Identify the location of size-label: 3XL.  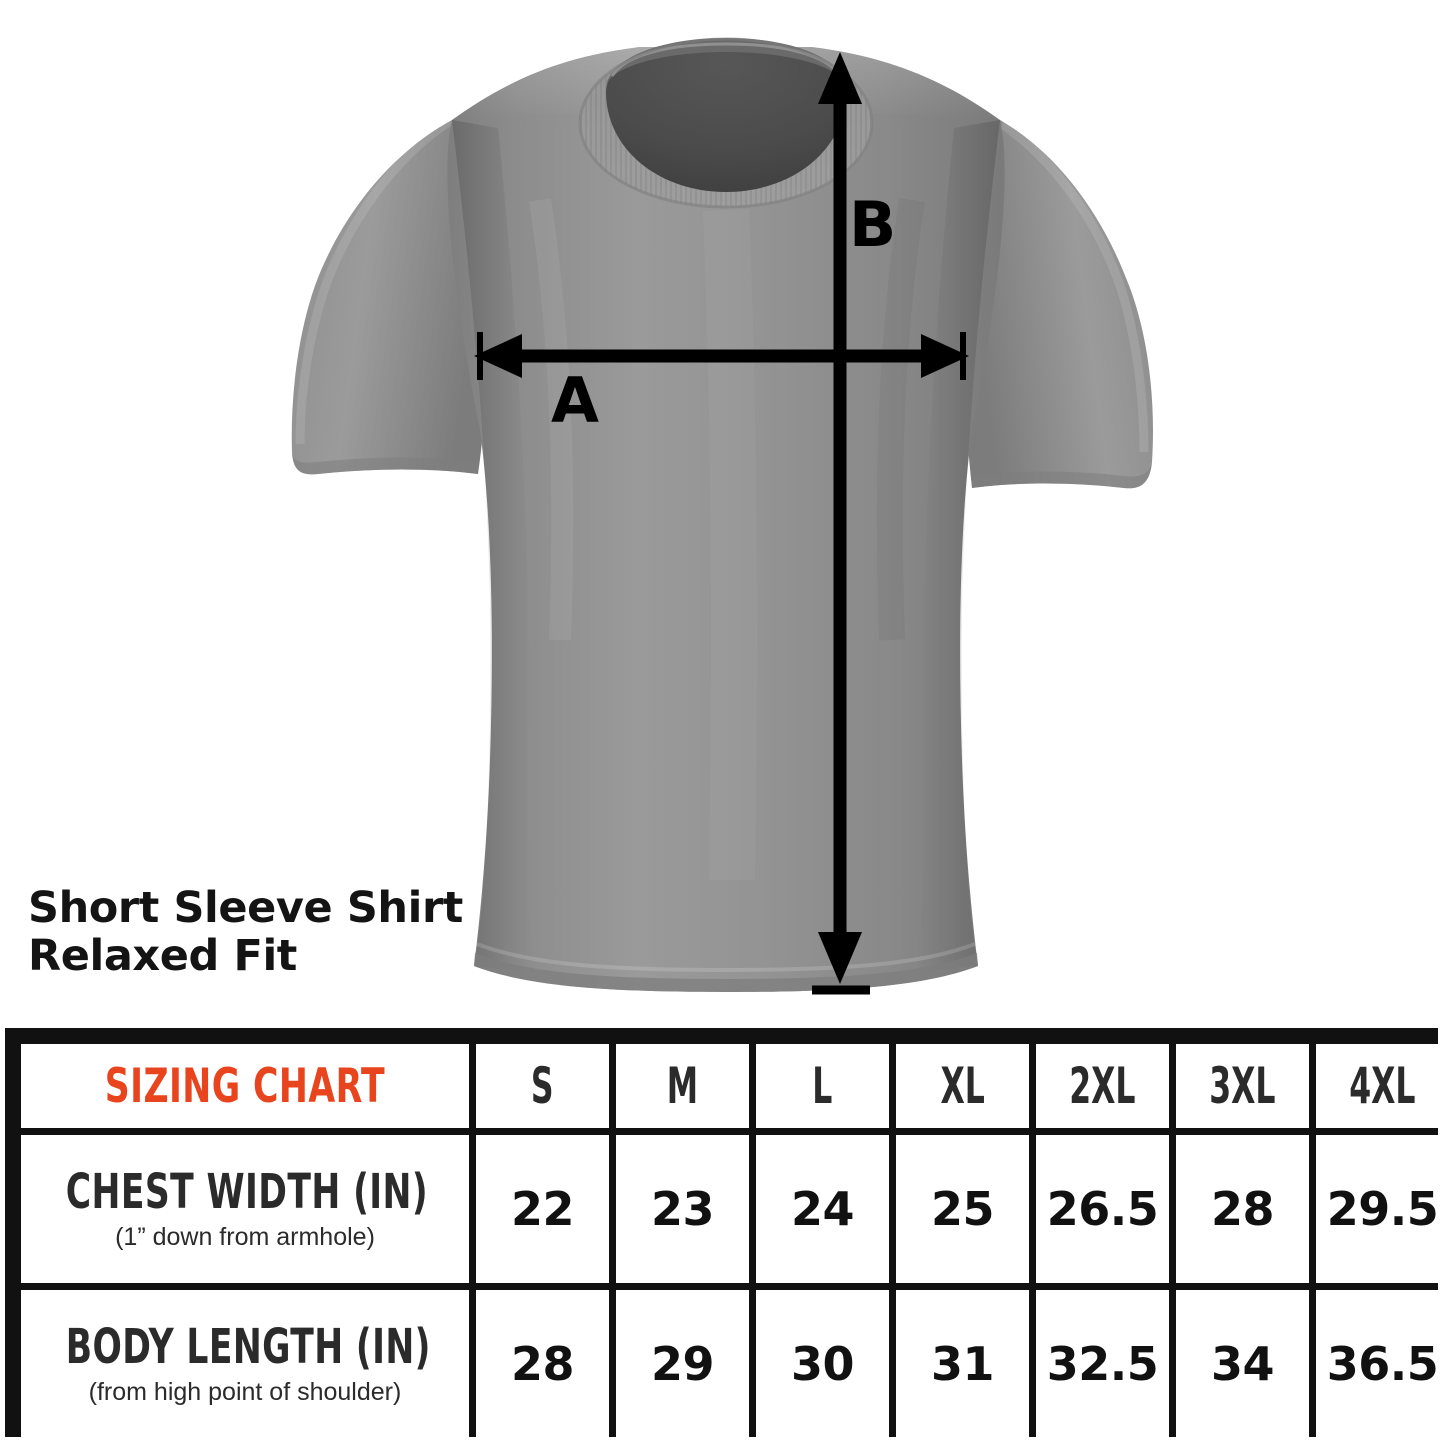
(1242, 1086).